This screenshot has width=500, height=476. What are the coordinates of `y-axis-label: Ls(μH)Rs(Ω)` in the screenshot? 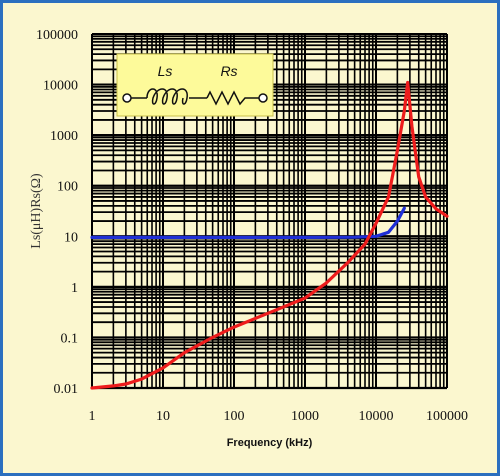 It's located at (36, 211).